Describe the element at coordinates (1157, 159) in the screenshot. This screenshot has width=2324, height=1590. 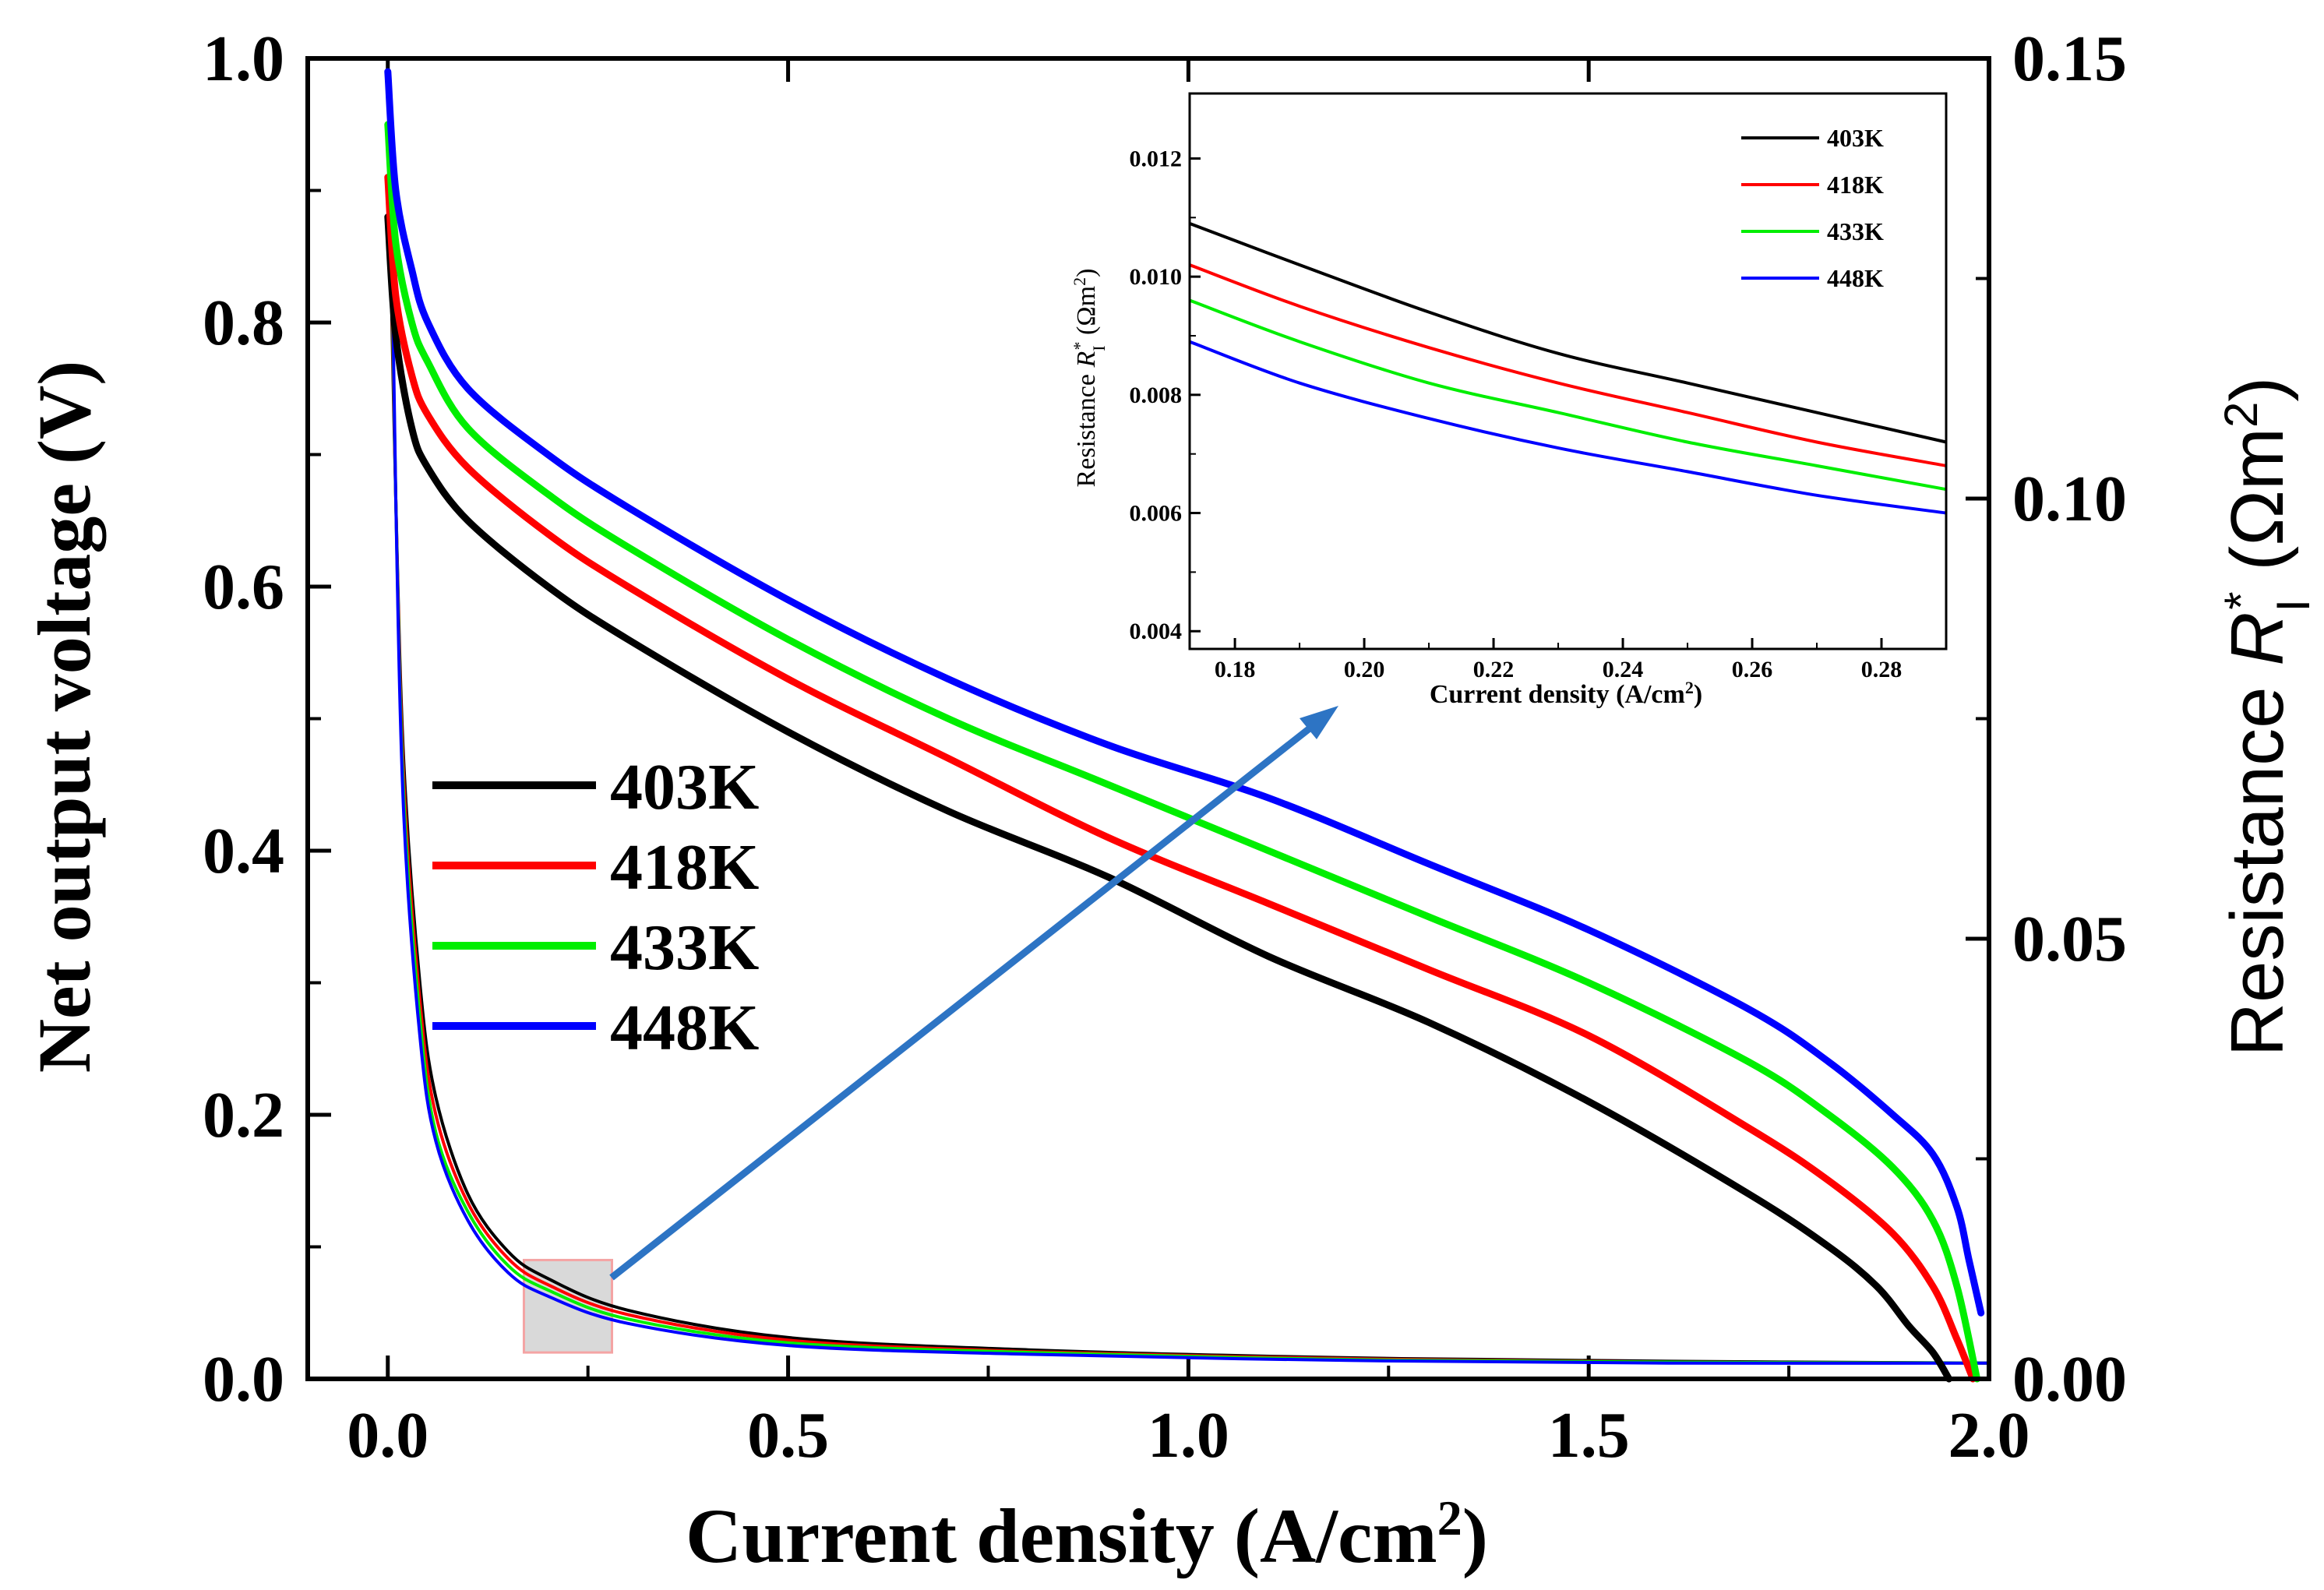
I see `inset-y-tick-label: 0.012` at that location.